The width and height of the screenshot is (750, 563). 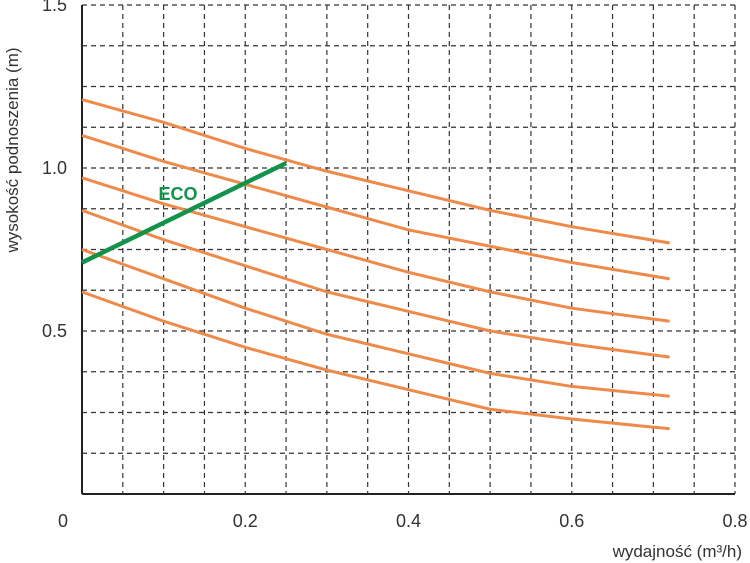 What do you see at coordinates (677, 551) in the screenshot?
I see `x-axis-title: wydajność (m³/h)` at bounding box center [677, 551].